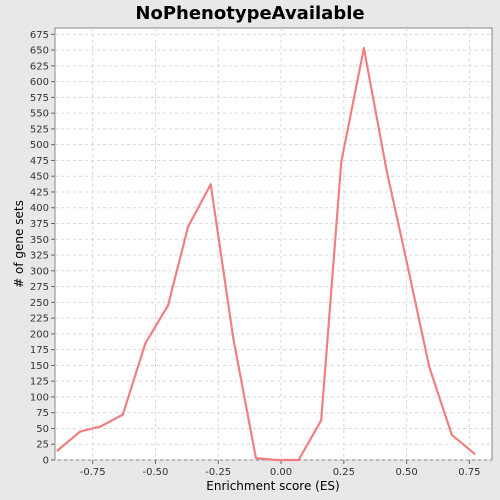  What do you see at coordinates (39, 287) in the screenshot?
I see `y-tick-label: 275` at bounding box center [39, 287].